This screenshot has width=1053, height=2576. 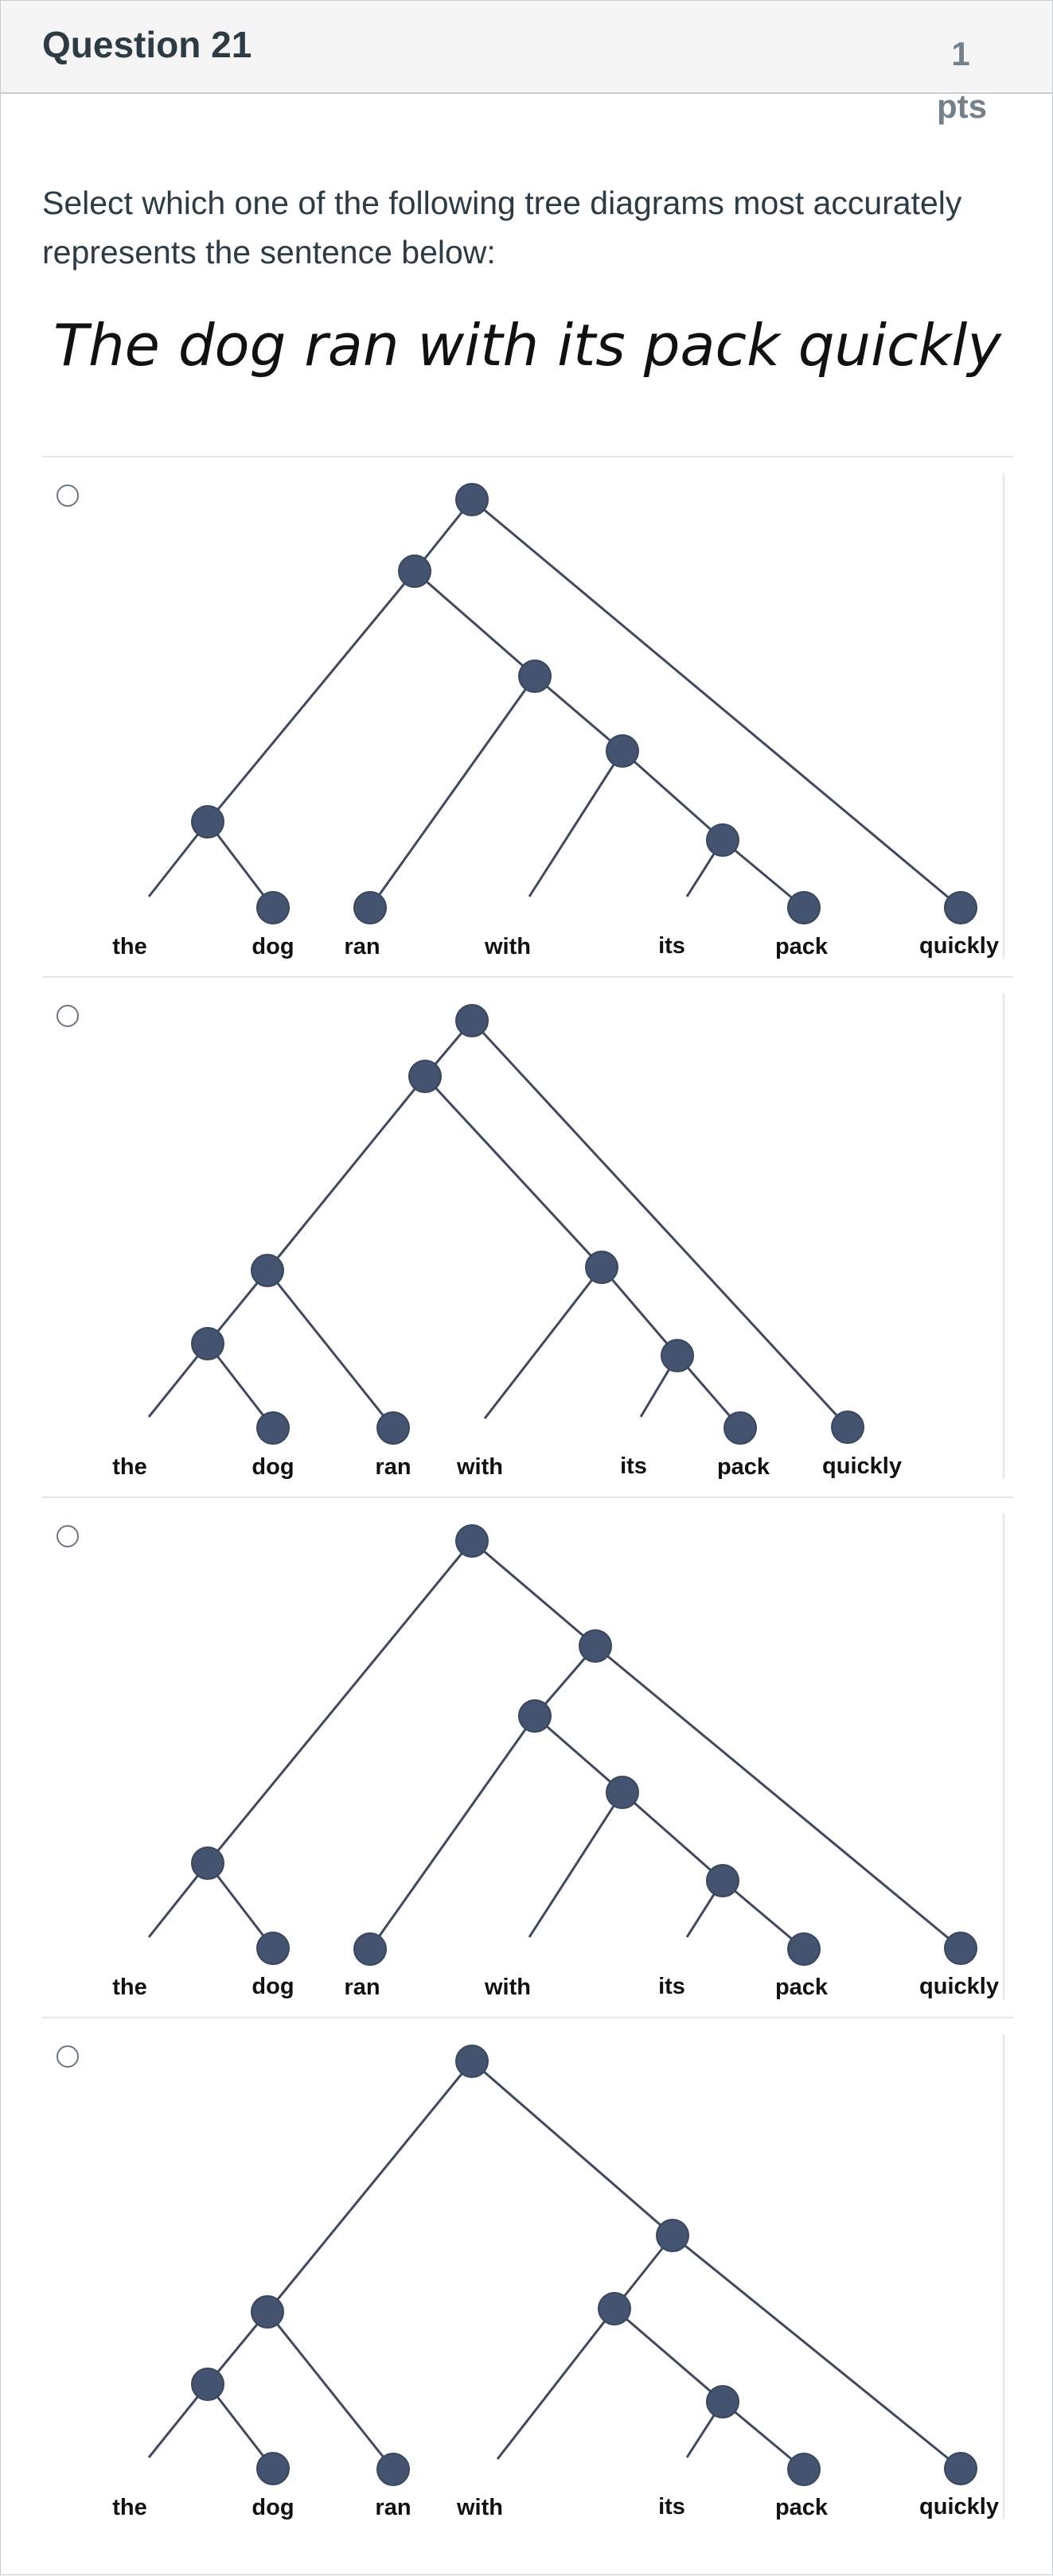 What do you see at coordinates (527, 346) in the screenshot?
I see `target-sentence: The dog ran with its pack quickly` at bounding box center [527, 346].